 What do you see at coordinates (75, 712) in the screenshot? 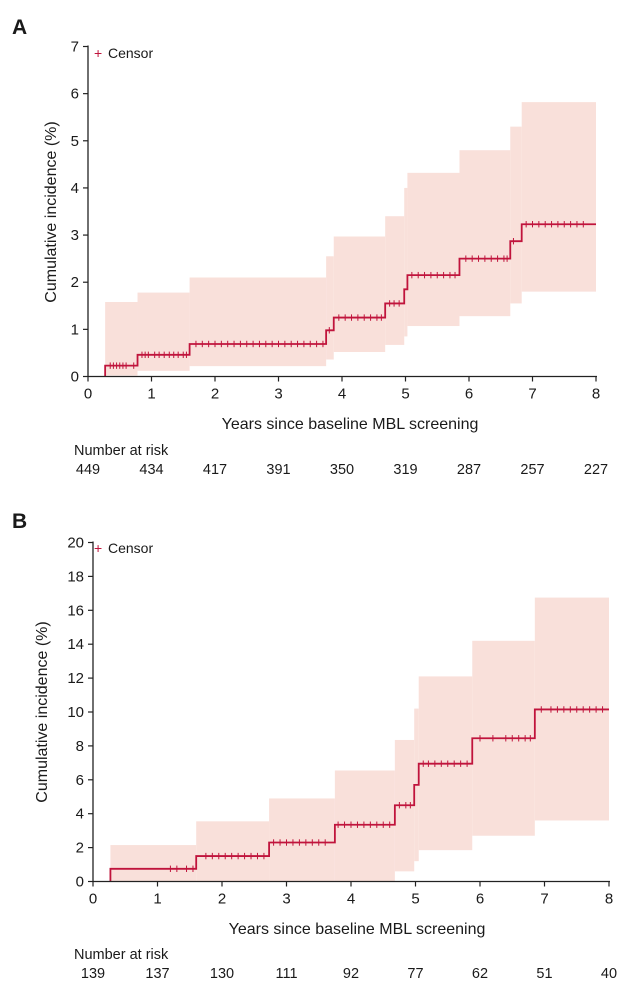
I see `y-tick-label: 10` at bounding box center [75, 712].